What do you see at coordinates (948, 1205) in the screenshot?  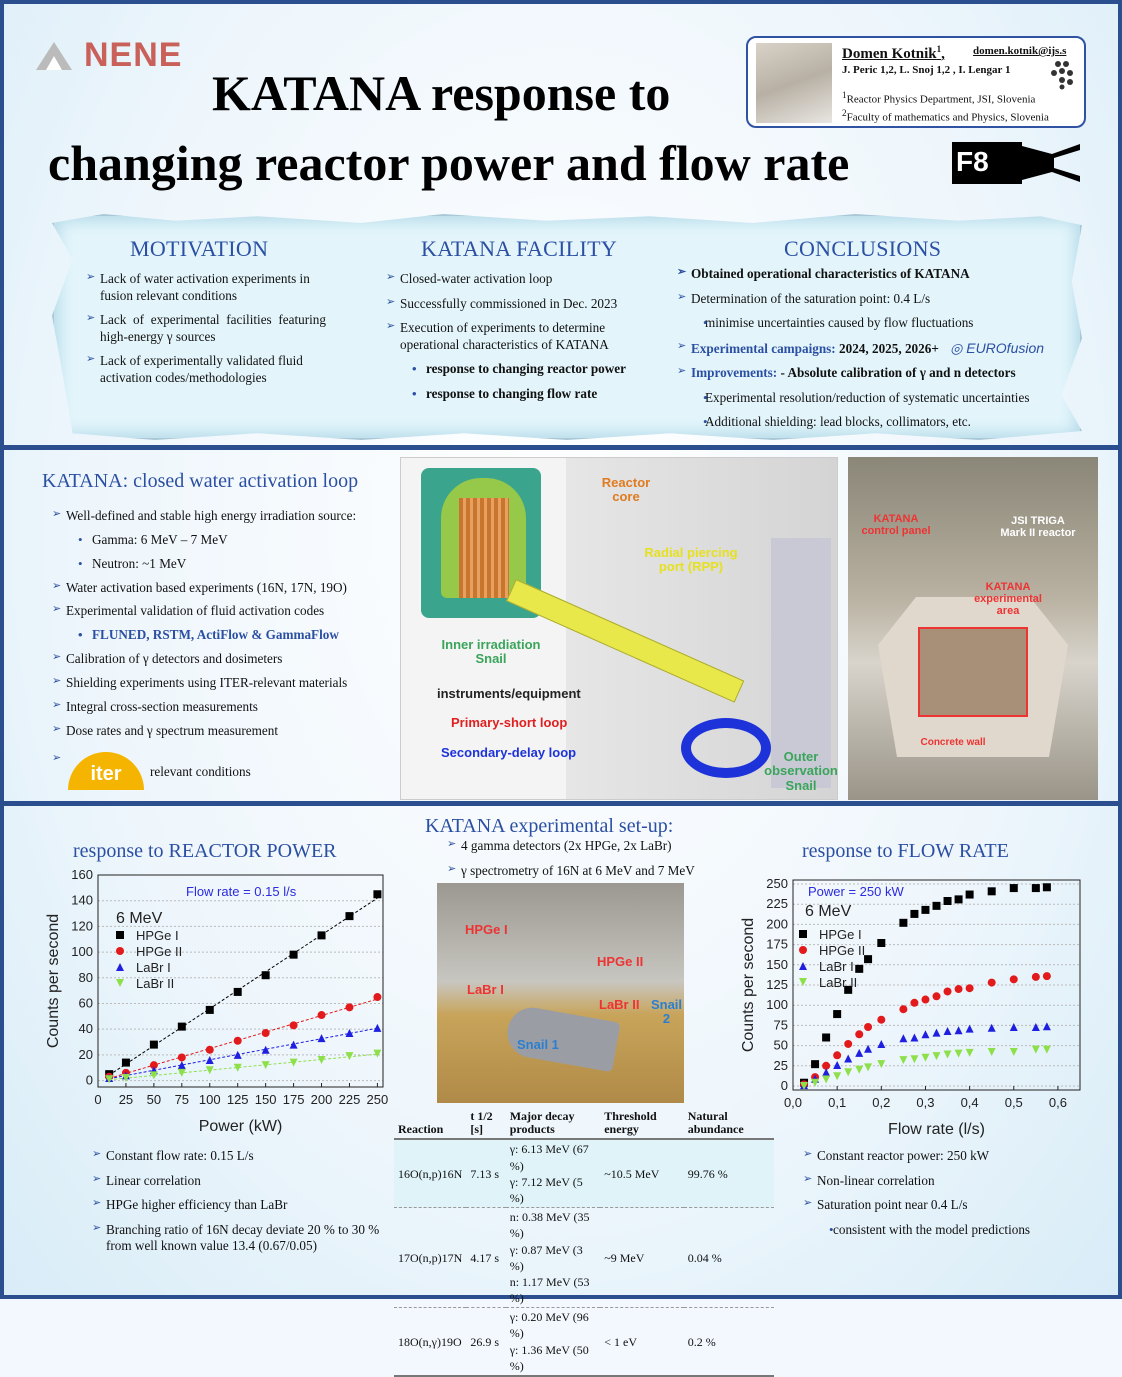 I see `flow-item: Saturation point near 0.4 L/s` at bounding box center [948, 1205].